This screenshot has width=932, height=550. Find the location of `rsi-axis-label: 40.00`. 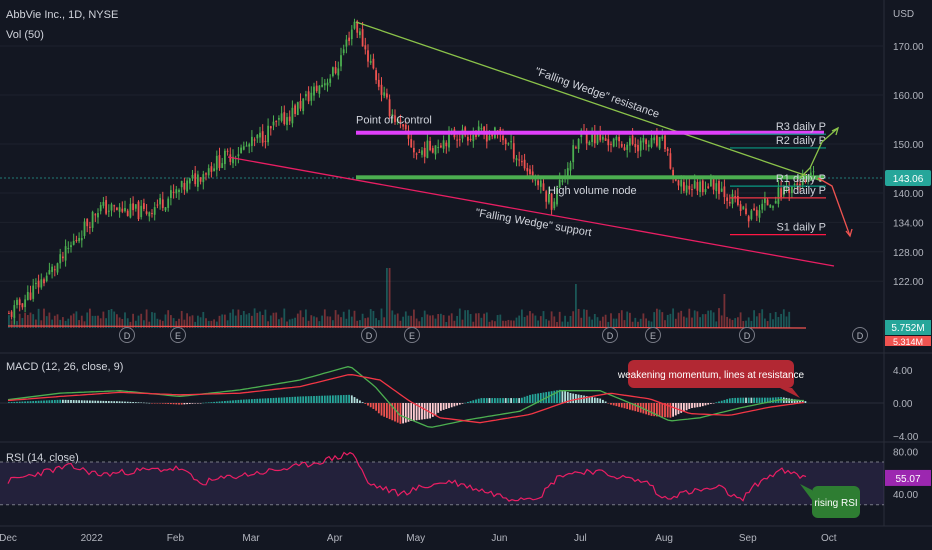

rsi-axis-label: 40.00 is located at coordinates (905, 495).